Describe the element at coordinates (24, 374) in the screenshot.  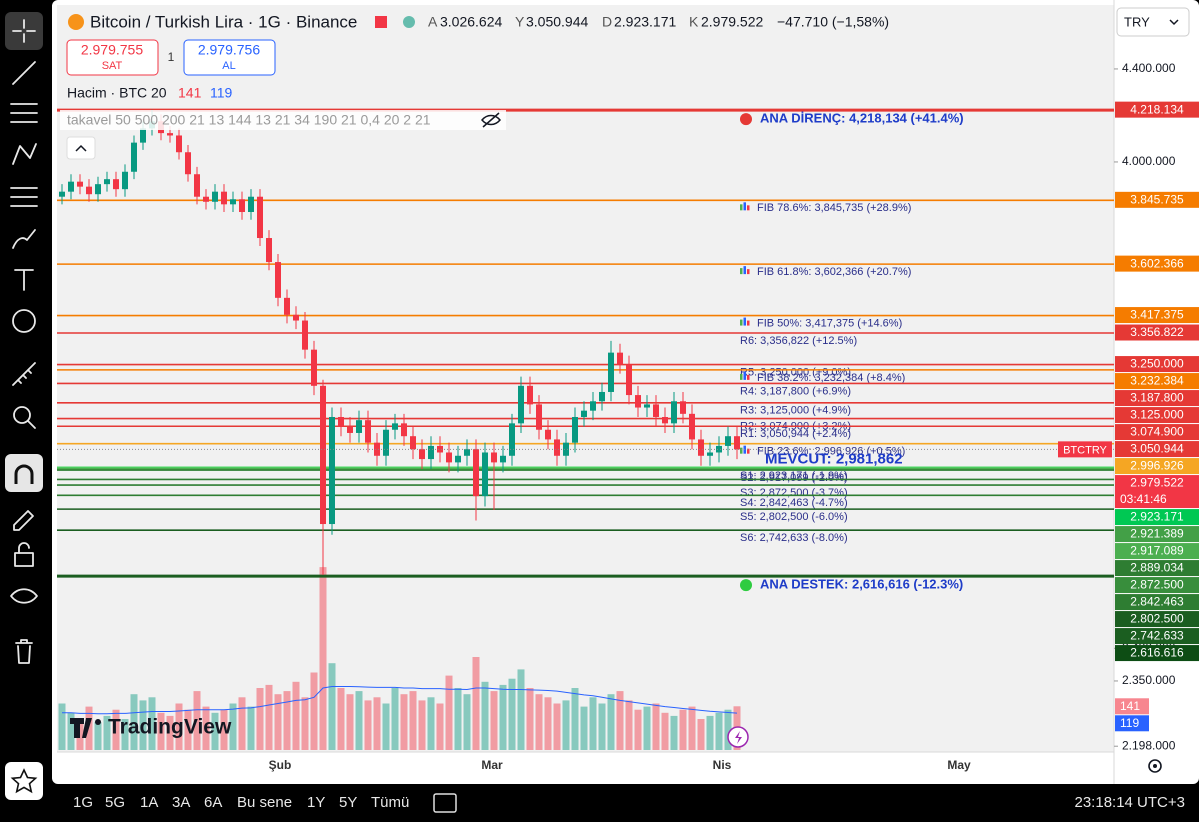
I see `ruler-icon` at that location.